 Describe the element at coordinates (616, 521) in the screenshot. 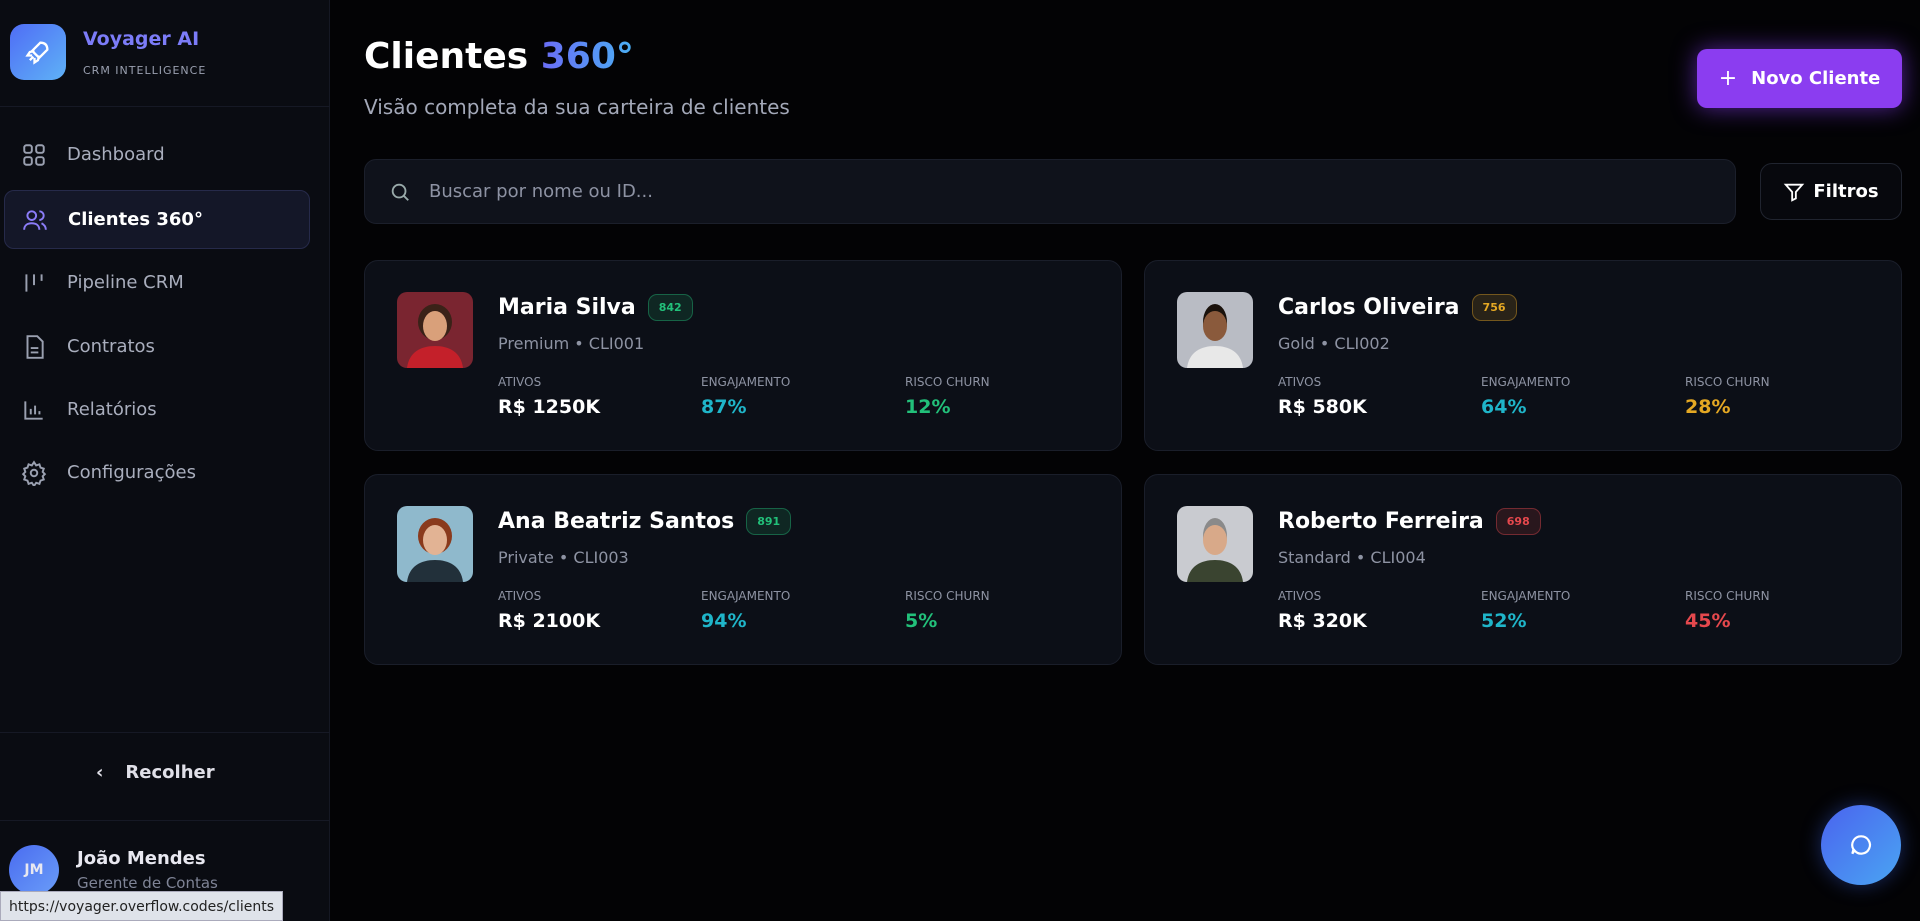

I see `client-name: Ana Beatriz Santos` at that location.